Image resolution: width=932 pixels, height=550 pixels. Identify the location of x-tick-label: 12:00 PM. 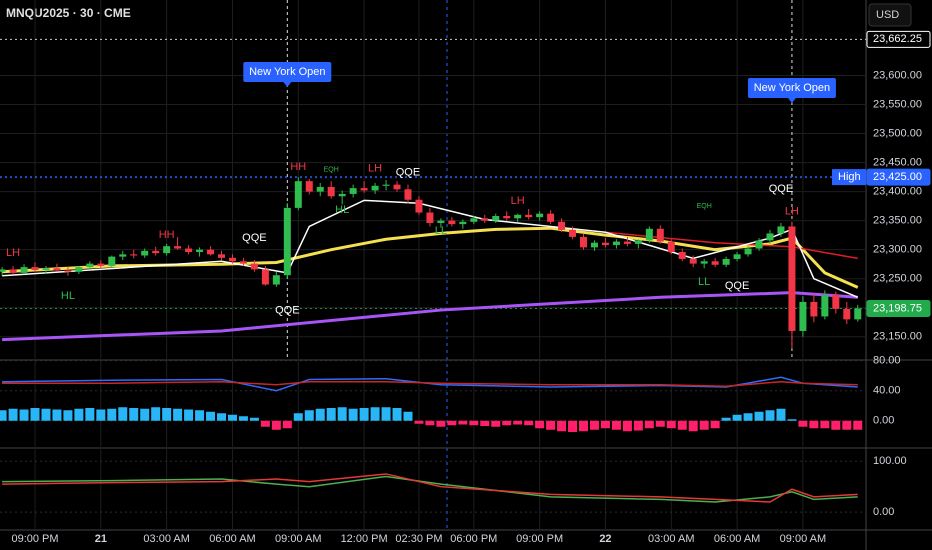
(364, 539).